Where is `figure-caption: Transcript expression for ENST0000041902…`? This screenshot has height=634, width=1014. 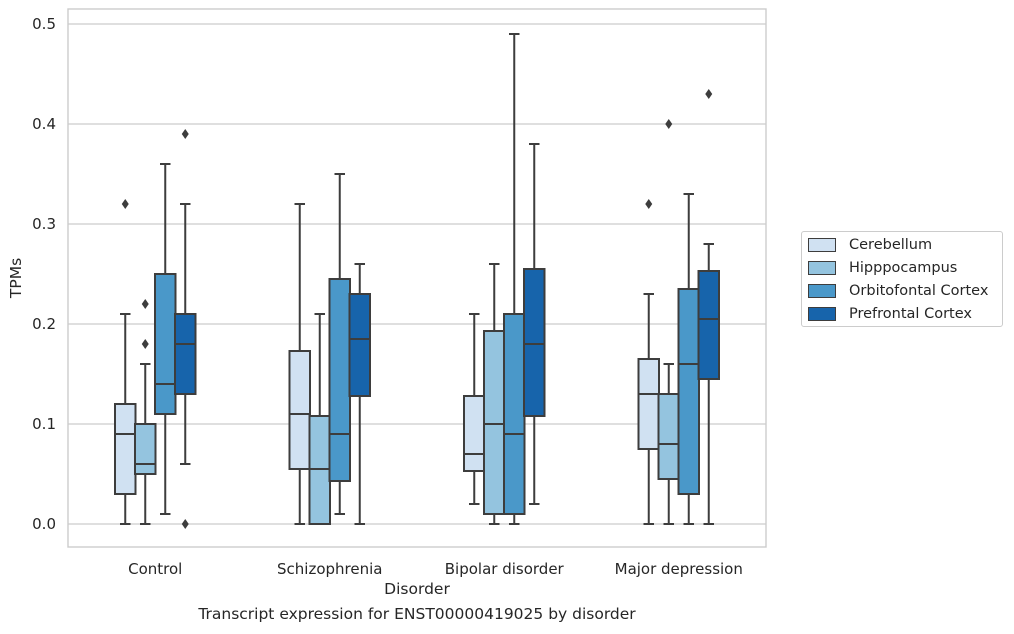
figure-caption: Transcript expression for ENST0000041902… is located at coordinates (417, 614).